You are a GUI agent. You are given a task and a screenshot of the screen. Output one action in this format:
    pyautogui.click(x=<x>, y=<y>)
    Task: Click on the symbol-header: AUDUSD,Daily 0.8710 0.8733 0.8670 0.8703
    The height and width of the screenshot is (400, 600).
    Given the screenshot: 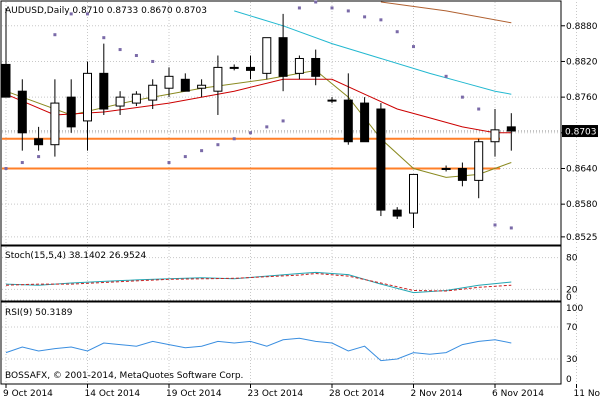 What is the action you would take?
    pyautogui.click(x=106, y=11)
    